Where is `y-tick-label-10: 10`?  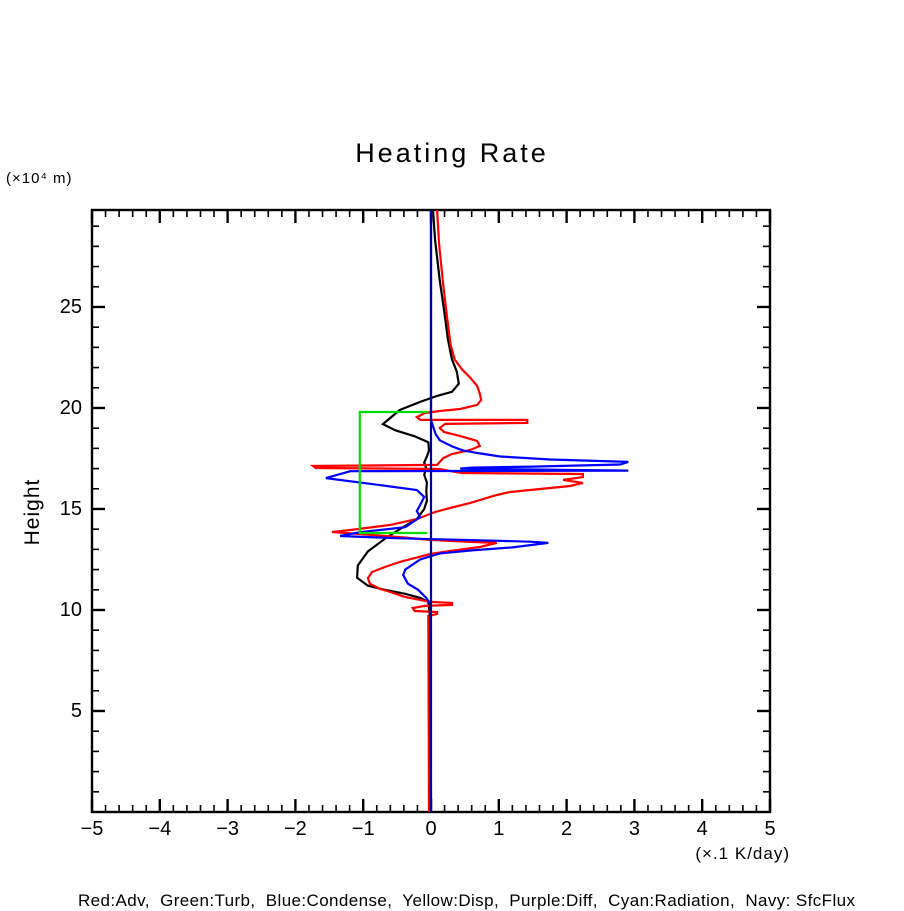 y-tick-label-10: 10 is located at coordinates (70, 609).